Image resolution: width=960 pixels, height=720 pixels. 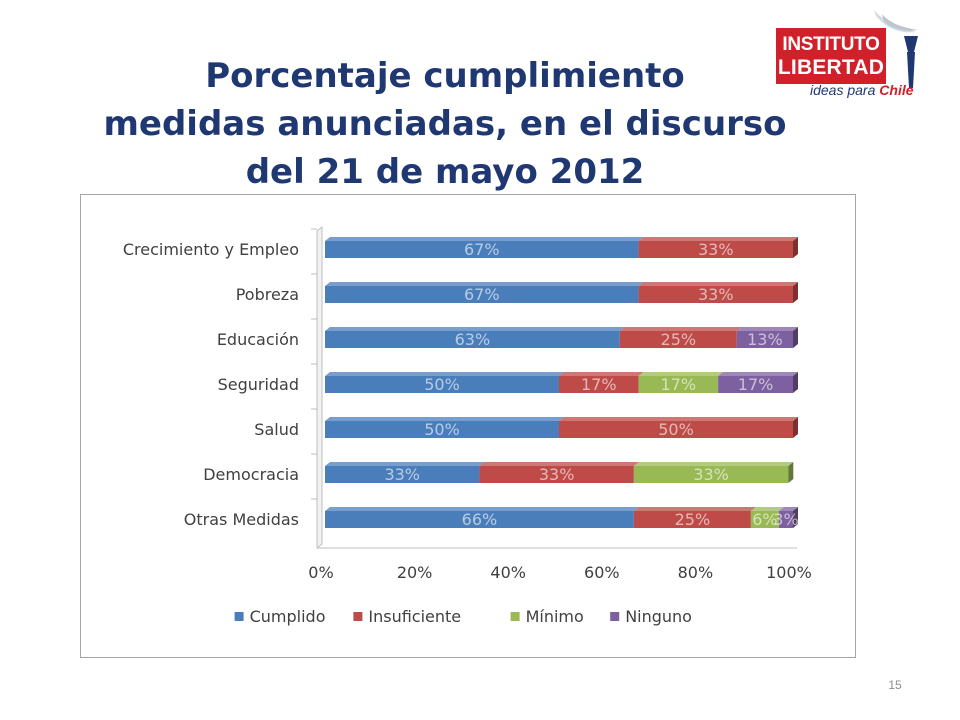 I want to click on data-label-pobreza-cumplido: 67%, so click(x=482, y=294).